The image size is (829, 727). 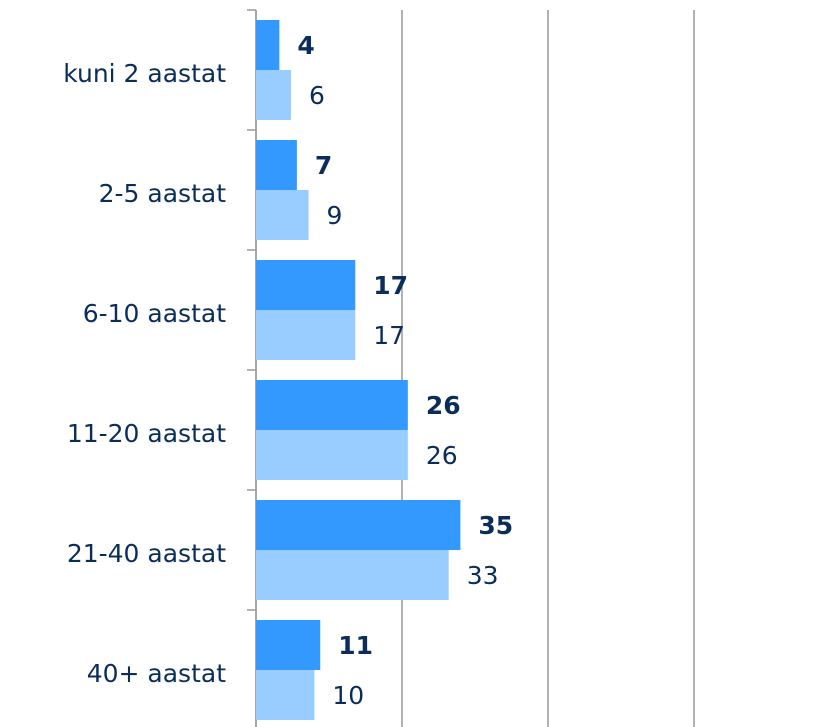 What do you see at coordinates (154, 313) in the screenshot?
I see `category-label: 6-10 aastat` at bounding box center [154, 313].